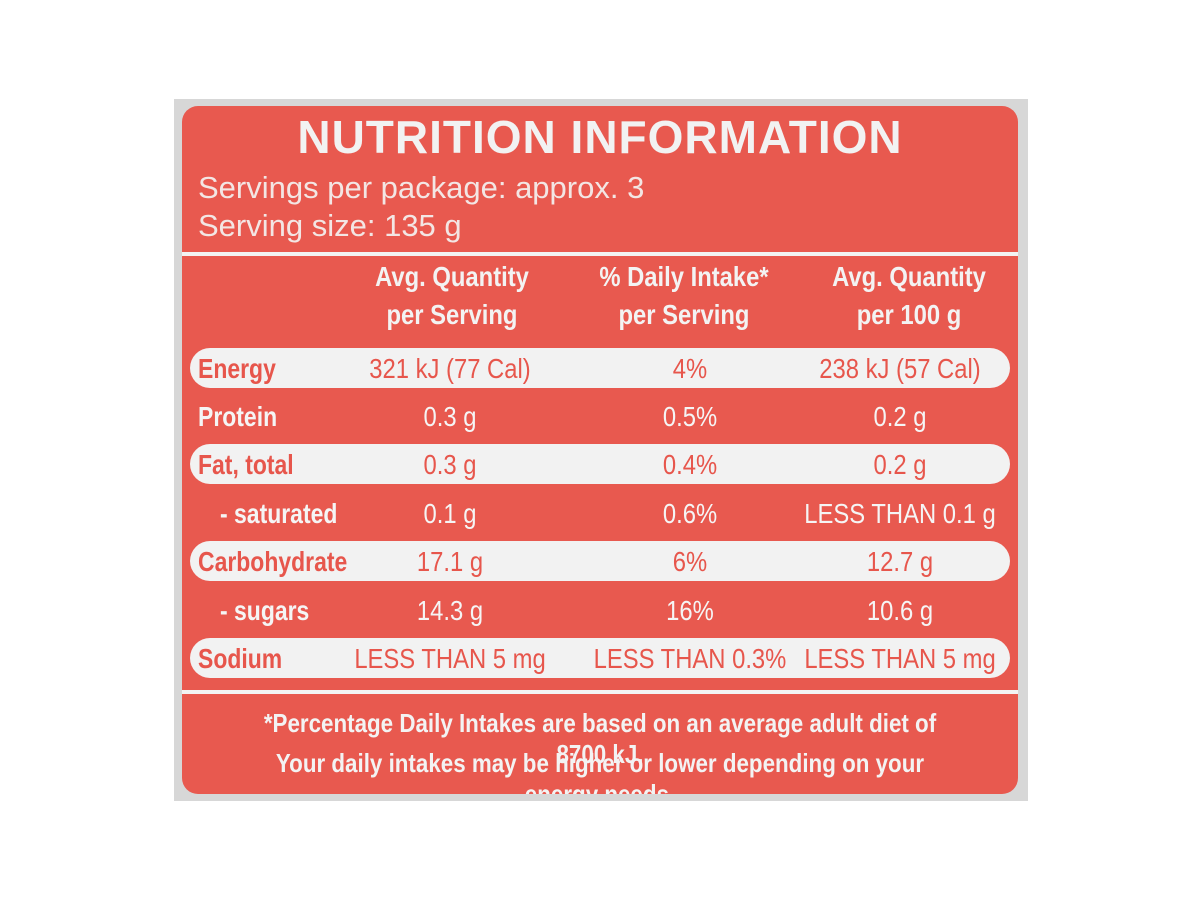  I want to click on per-serving-value: 321 kJ (77 Cal), so click(450, 368).